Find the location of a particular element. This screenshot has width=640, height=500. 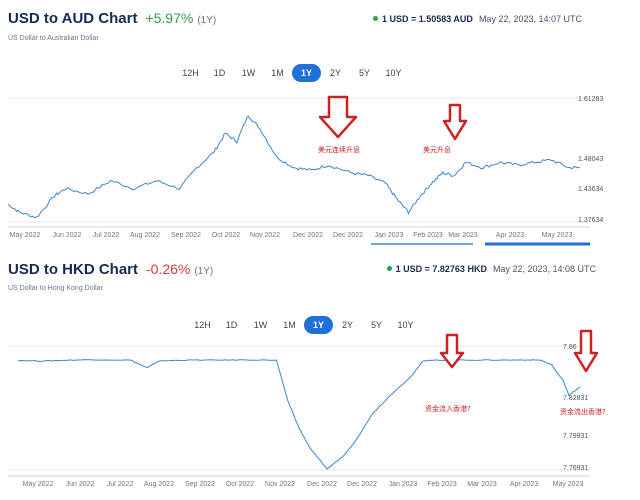

annotation-note-2: 资金流出香港? is located at coordinates (583, 411).